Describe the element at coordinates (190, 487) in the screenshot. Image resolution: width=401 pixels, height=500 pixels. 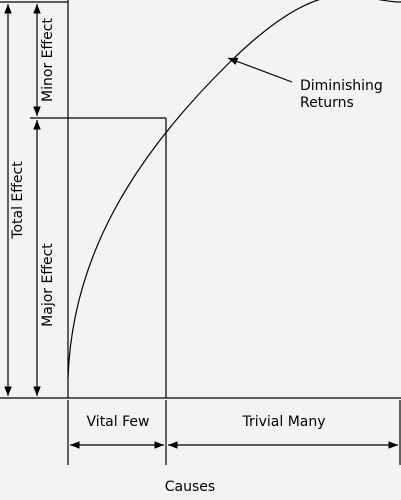
I see `causes-label: Causes` at that location.